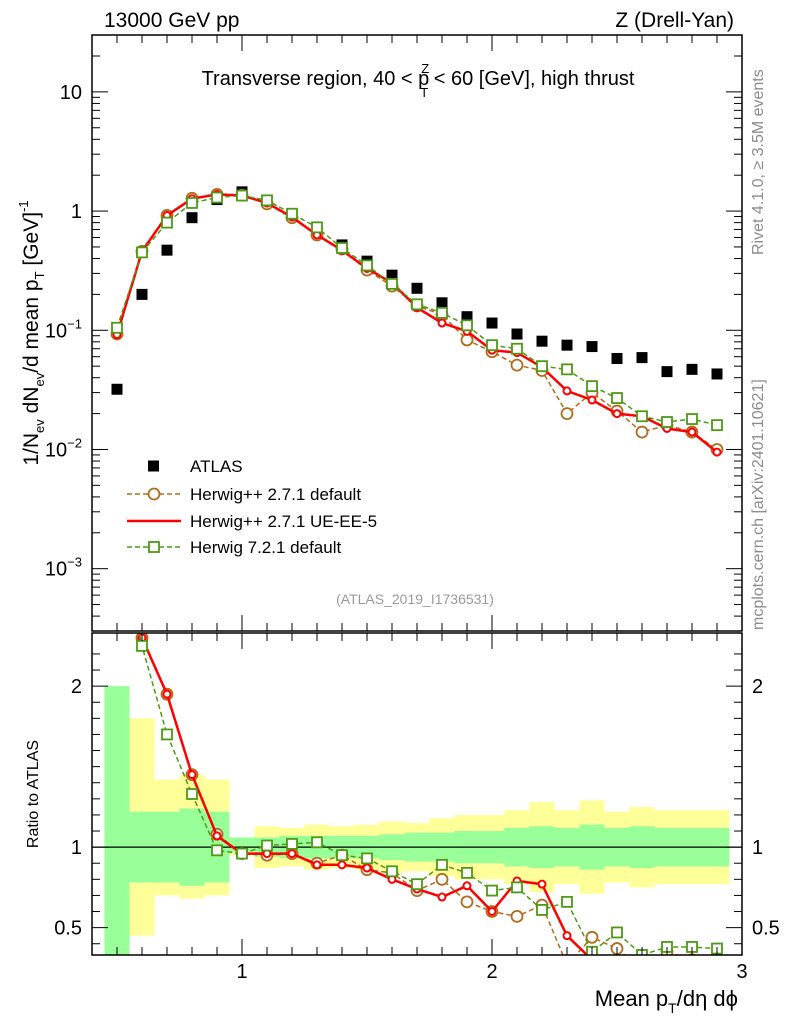 This screenshot has width=786, height=1024. I want to click on legend-label: Herwig++ 2.7.1 default, so click(275, 494).